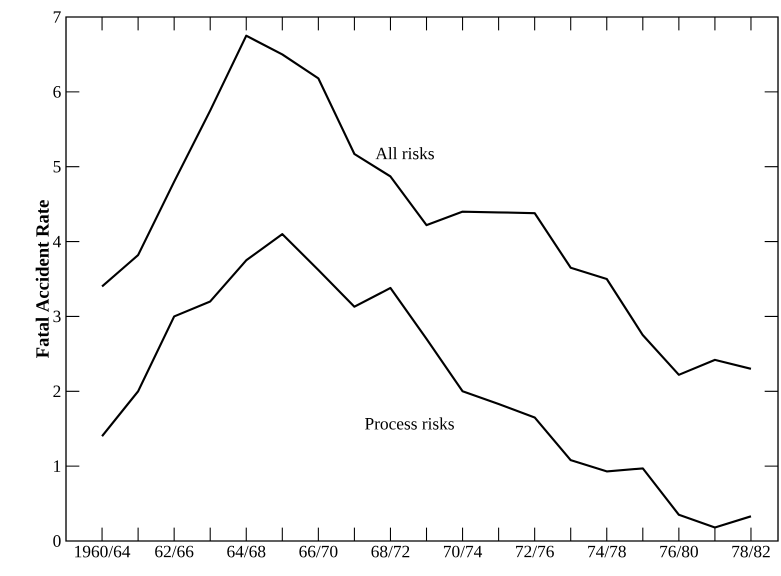  I want to click on y-tick-label: 7, so click(57, 17).